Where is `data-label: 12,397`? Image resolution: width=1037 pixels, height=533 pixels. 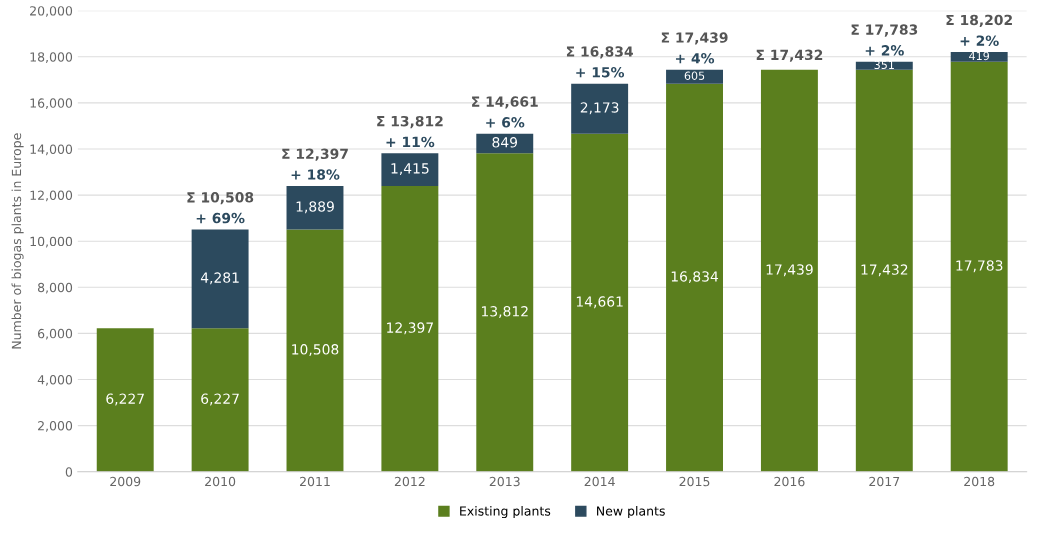
data-label: 12,397 is located at coordinates (410, 328).